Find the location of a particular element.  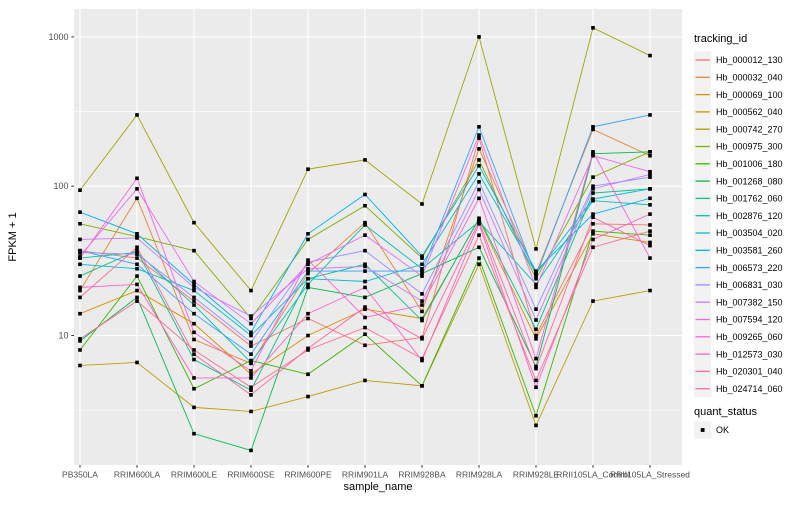

legend-label: Hb_000742_270 is located at coordinates (749, 129).